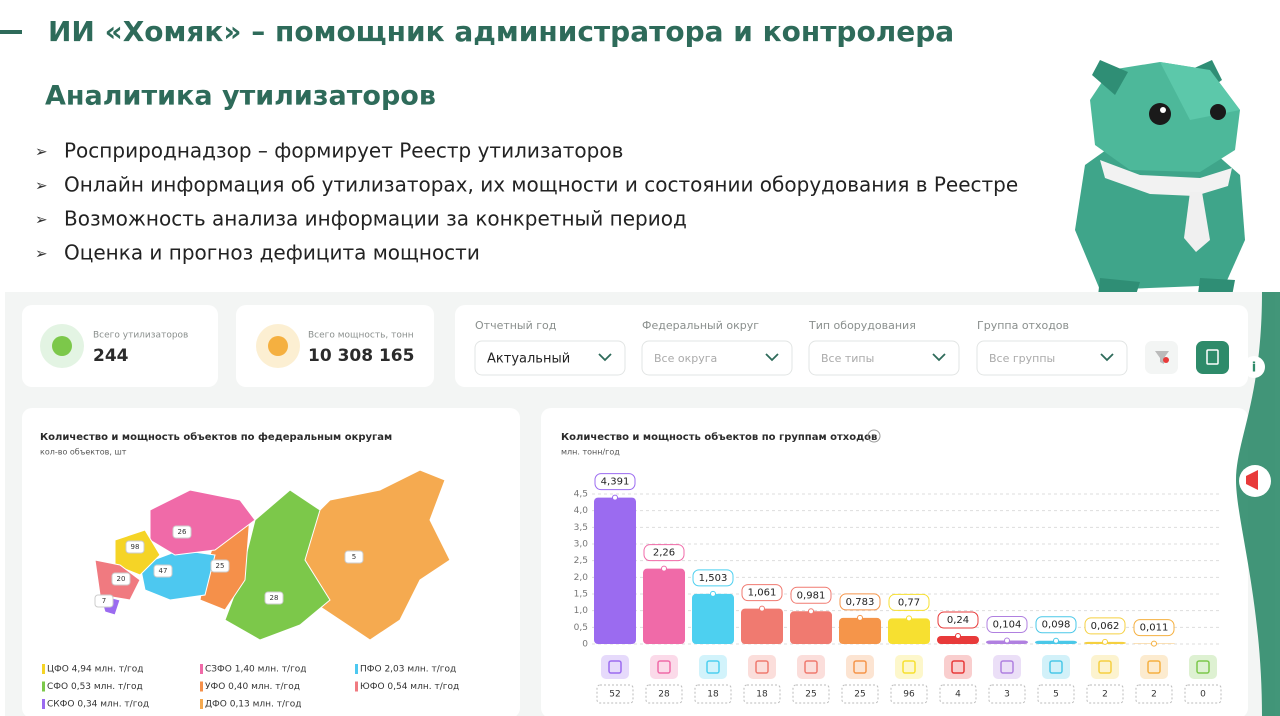  Describe the element at coordinates (272, 253) in the screenshot. I see `bullet-text: Оценка и прогноз дефицита мощности` at that location.